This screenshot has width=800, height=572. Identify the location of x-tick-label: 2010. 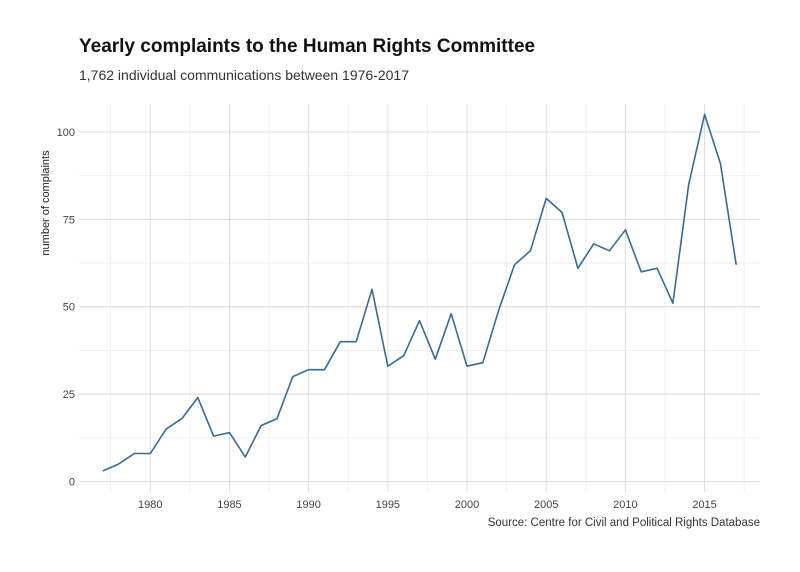
(625, 505).